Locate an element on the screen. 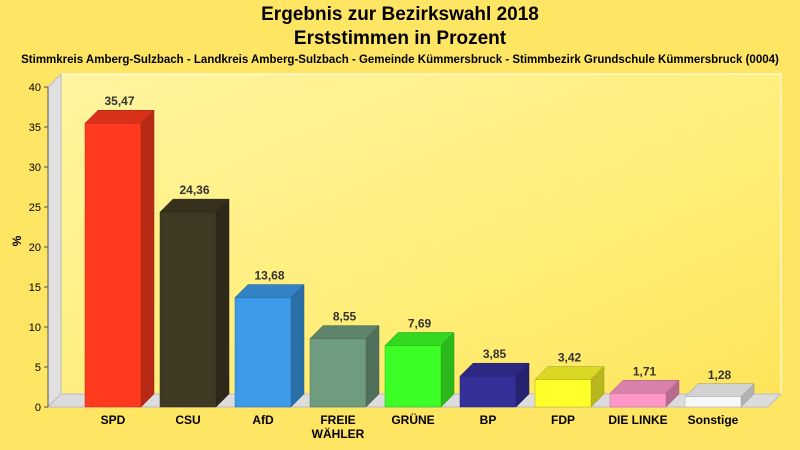 Image resolution: width=800 pixels, height=450 pixels. bar-bp is located at coordinates (494, 385).